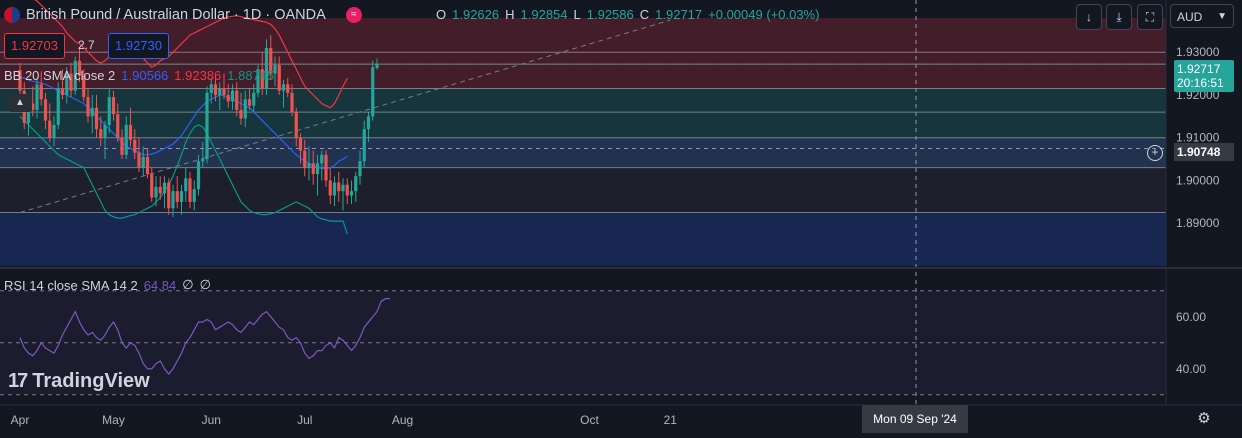  What do you see at coordinates (198, 75) in the screenshot?
I see `bb-upper-value: 1.92386` at bounding box center [198, 75].